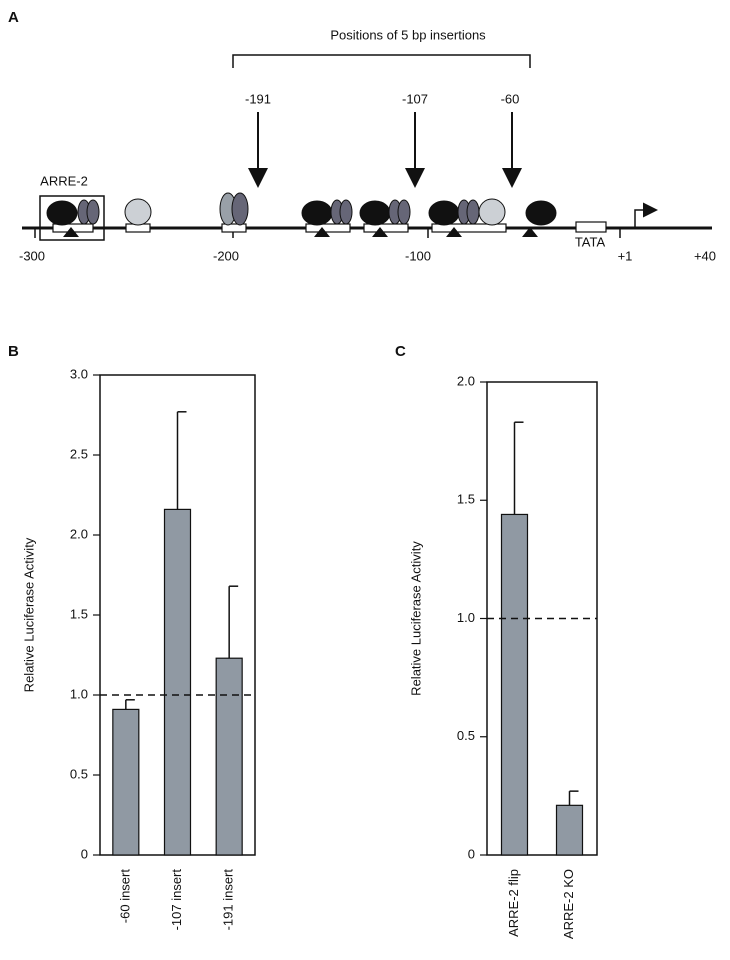 This screenshot has height=960, width=730. Describe the element at coordinates (408, 34) in the screenshot. I see `panel-title: Positions of 5 bp insertions` at that location.